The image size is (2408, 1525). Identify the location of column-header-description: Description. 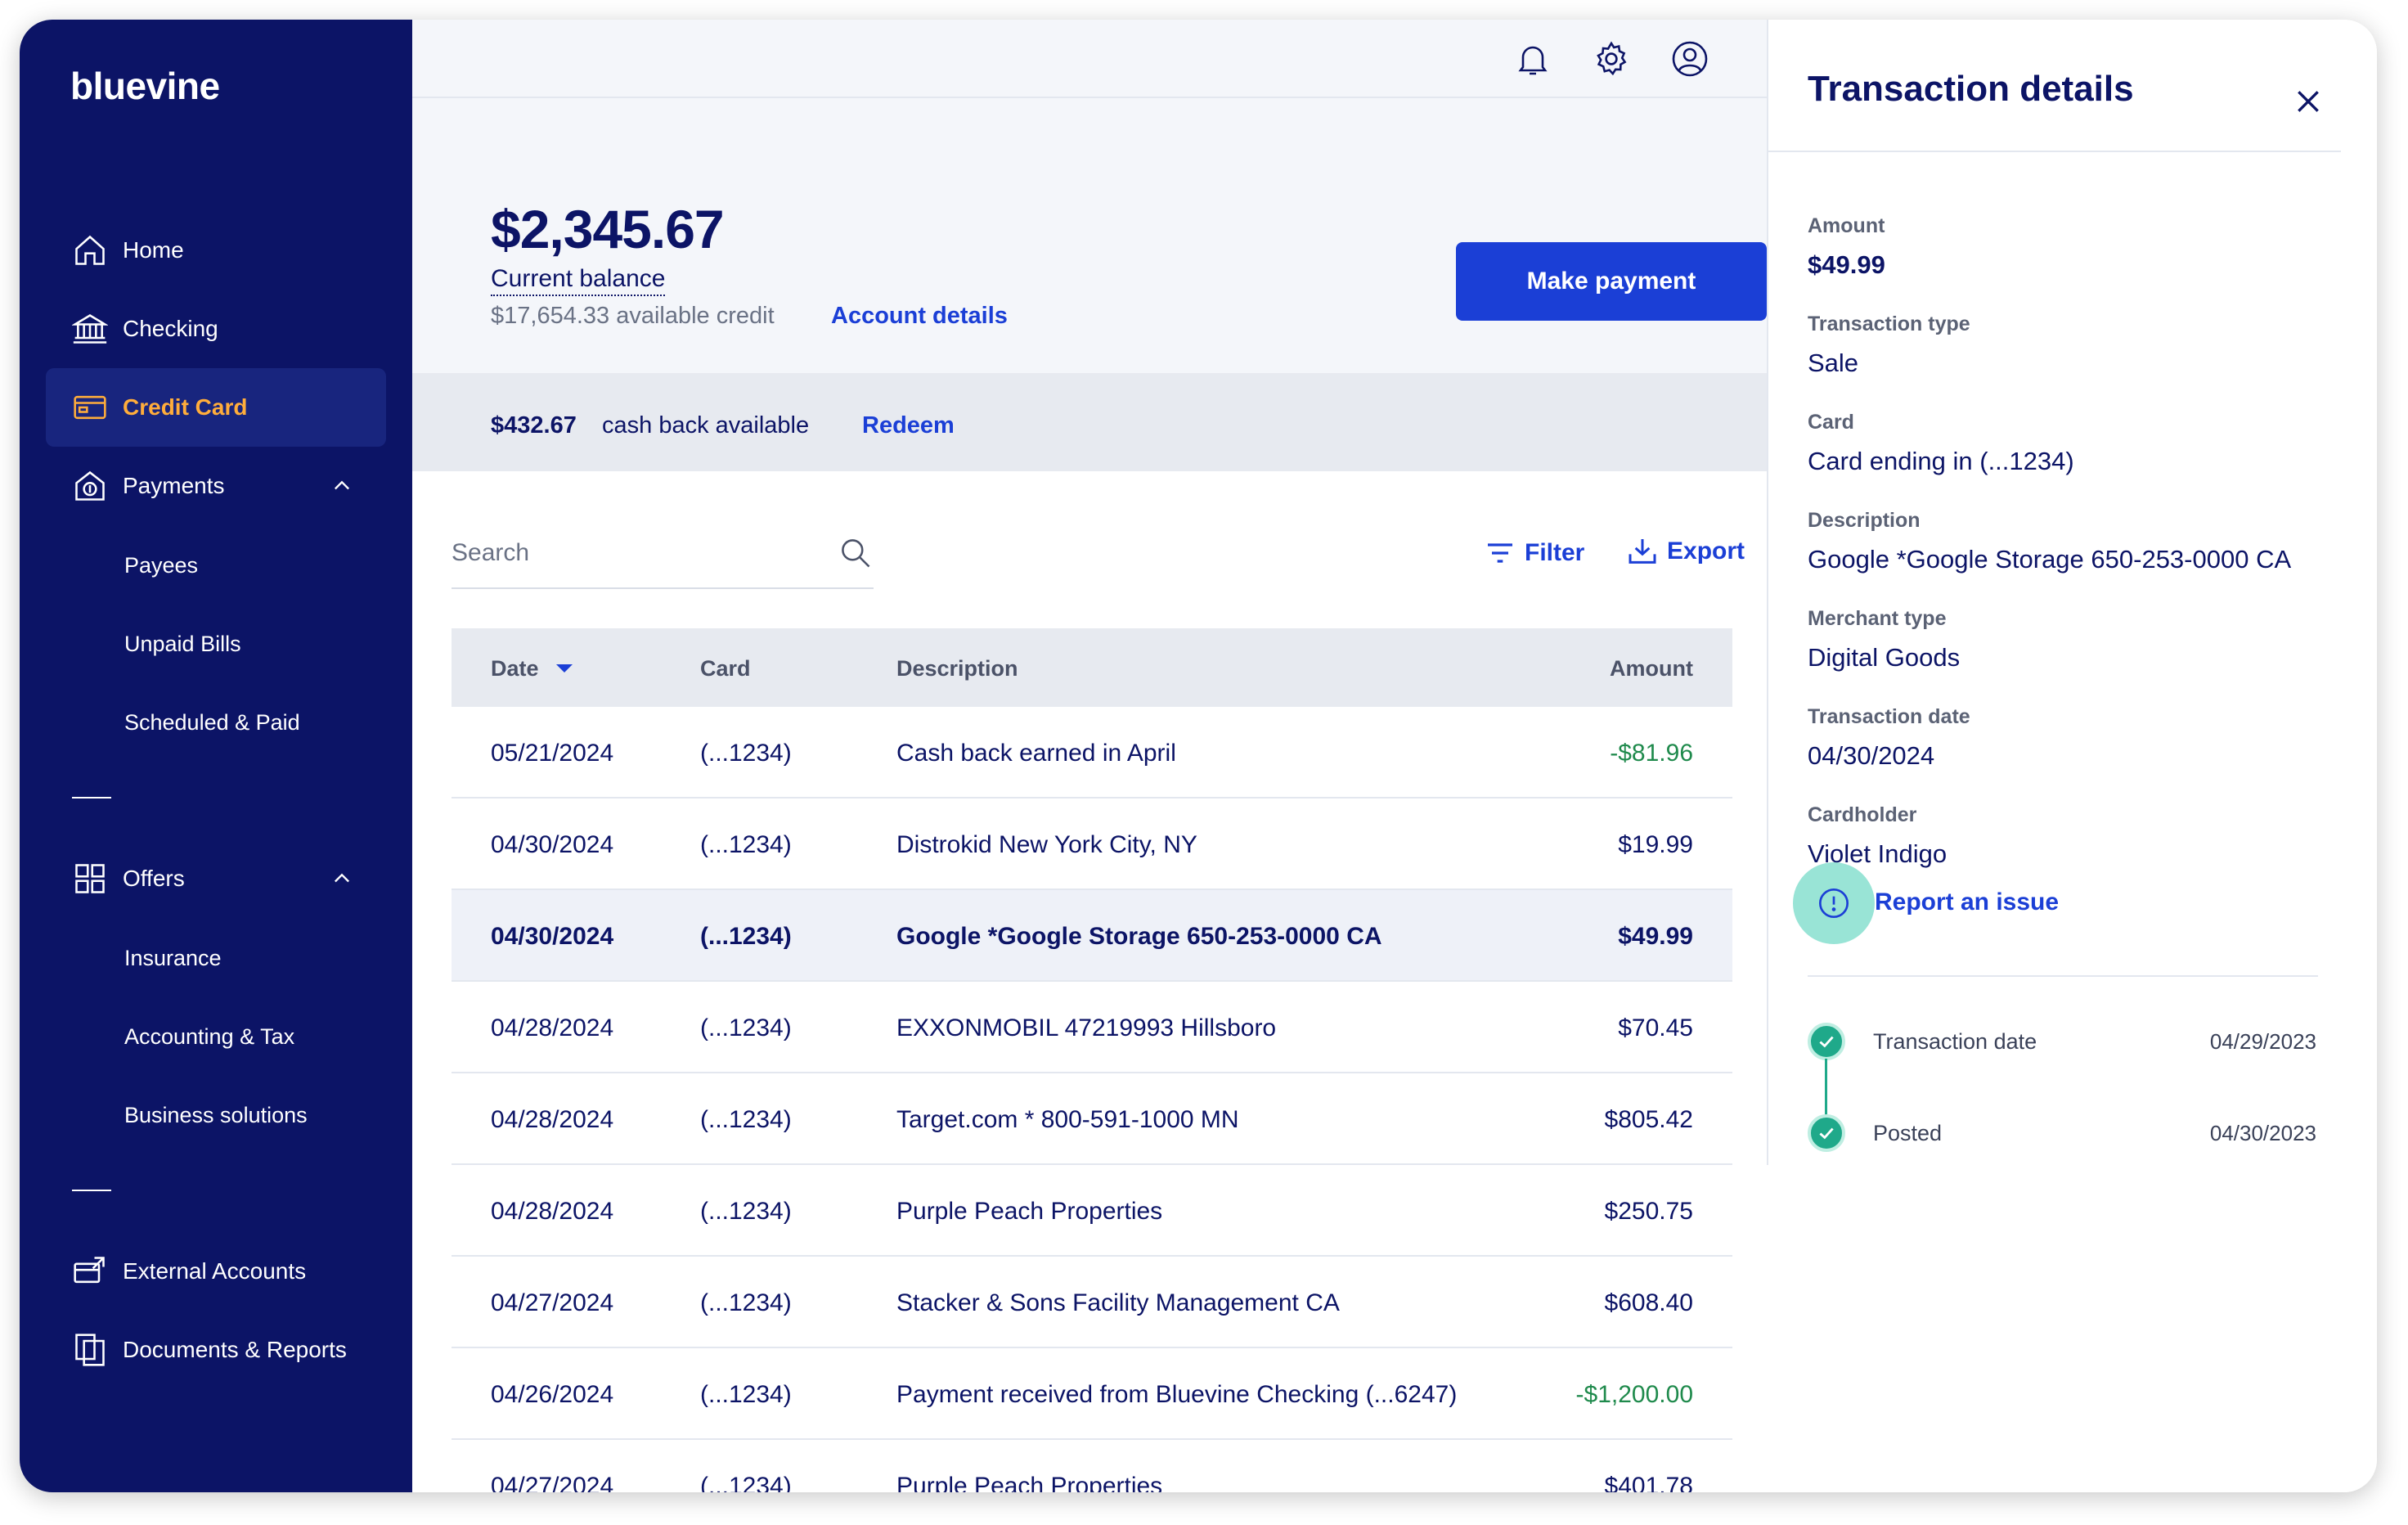
(957, 668).